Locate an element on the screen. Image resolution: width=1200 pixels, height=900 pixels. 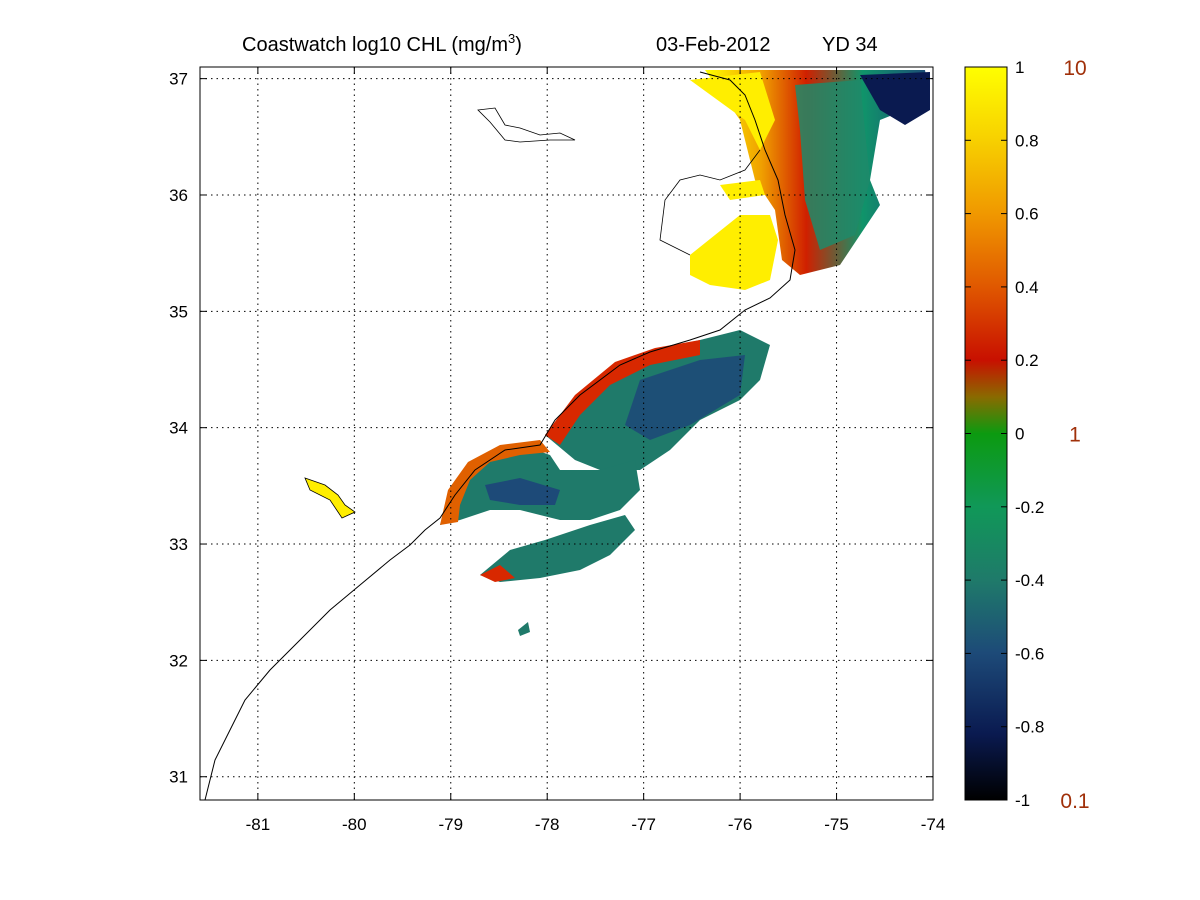
x-tick-label: -78 is located at coordinates (547, 824).